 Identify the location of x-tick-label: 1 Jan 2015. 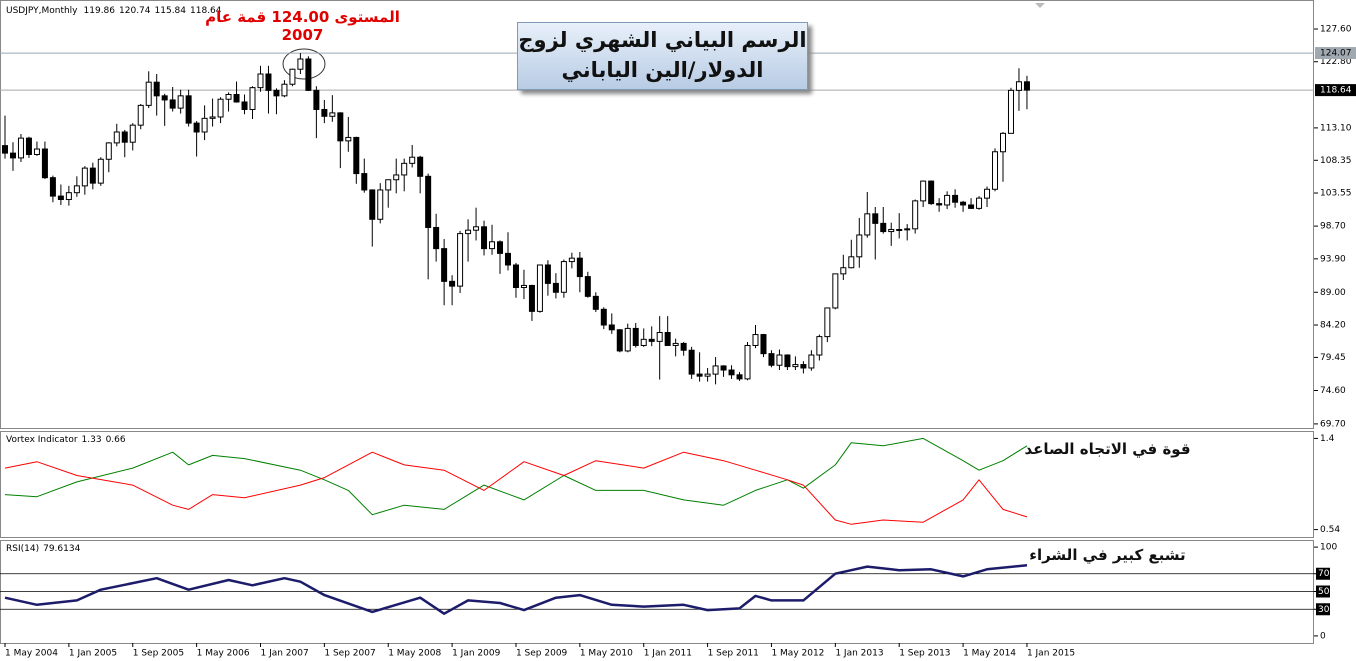
(1051, 654).